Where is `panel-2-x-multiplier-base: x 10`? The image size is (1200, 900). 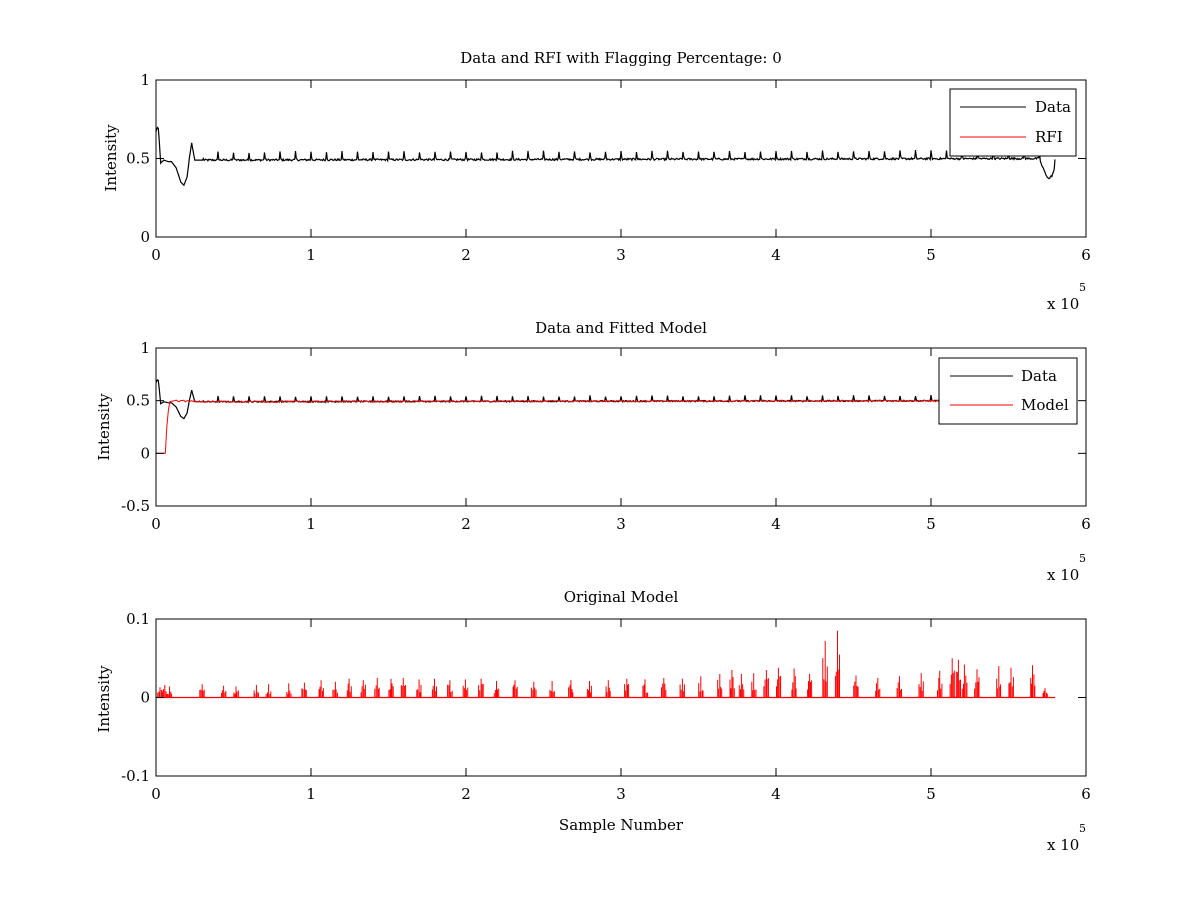 panel-2-x-multiplier-base: x 10 is located at coordinates (1063, 575).